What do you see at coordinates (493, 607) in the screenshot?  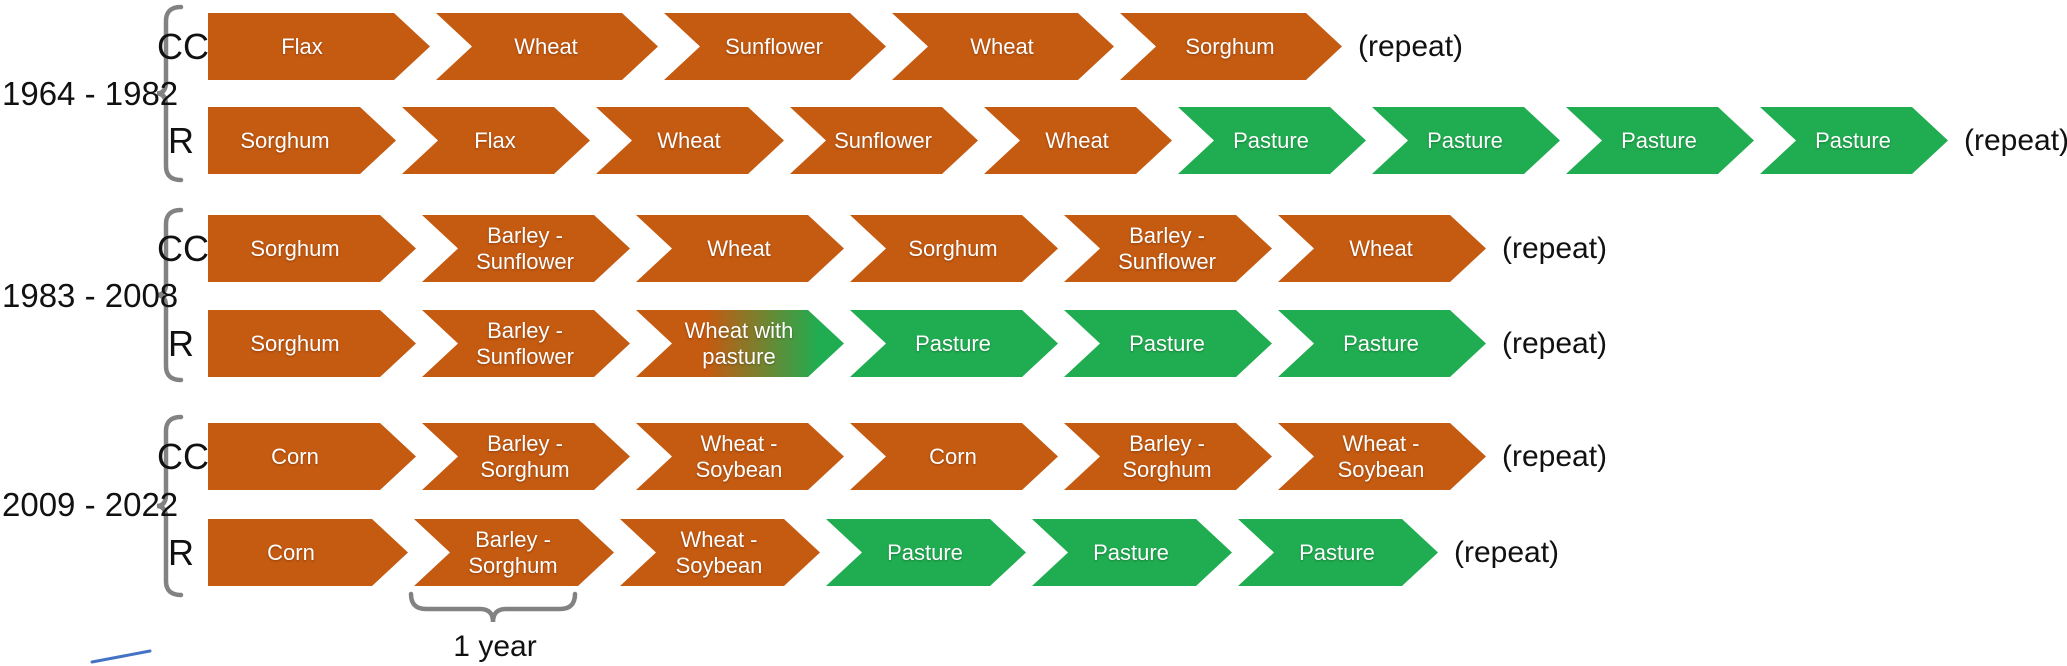 I see `one-year-bracket` at bounding box center [493, 607].